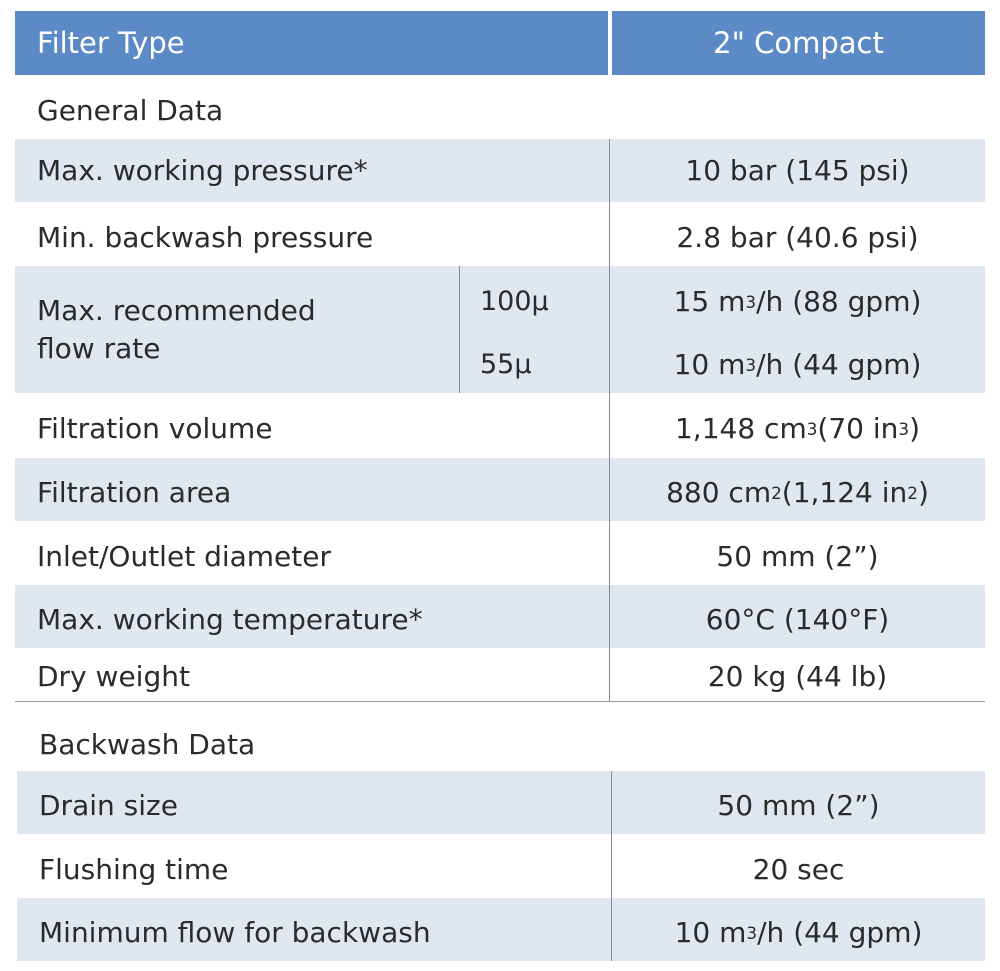 This screenshot has height=971, width=1000. I want to click on mesh-55: 55μ, so click(506, 364).